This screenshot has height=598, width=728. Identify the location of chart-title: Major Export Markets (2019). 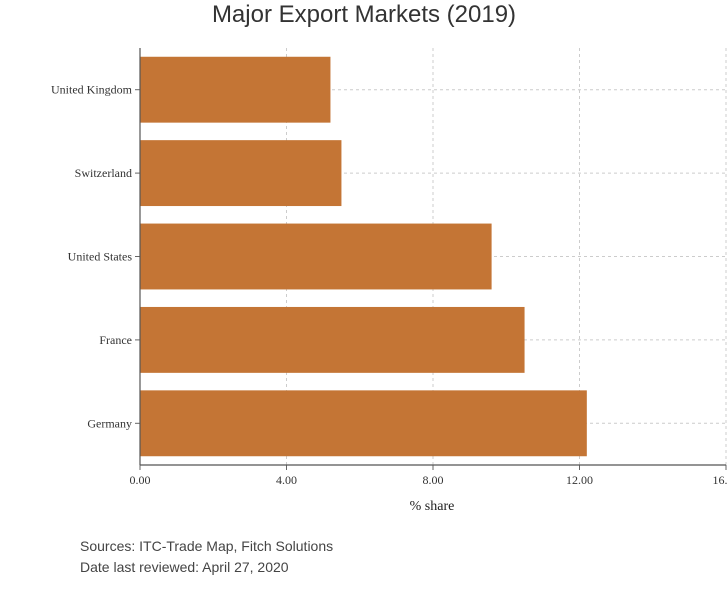
(364, 14).